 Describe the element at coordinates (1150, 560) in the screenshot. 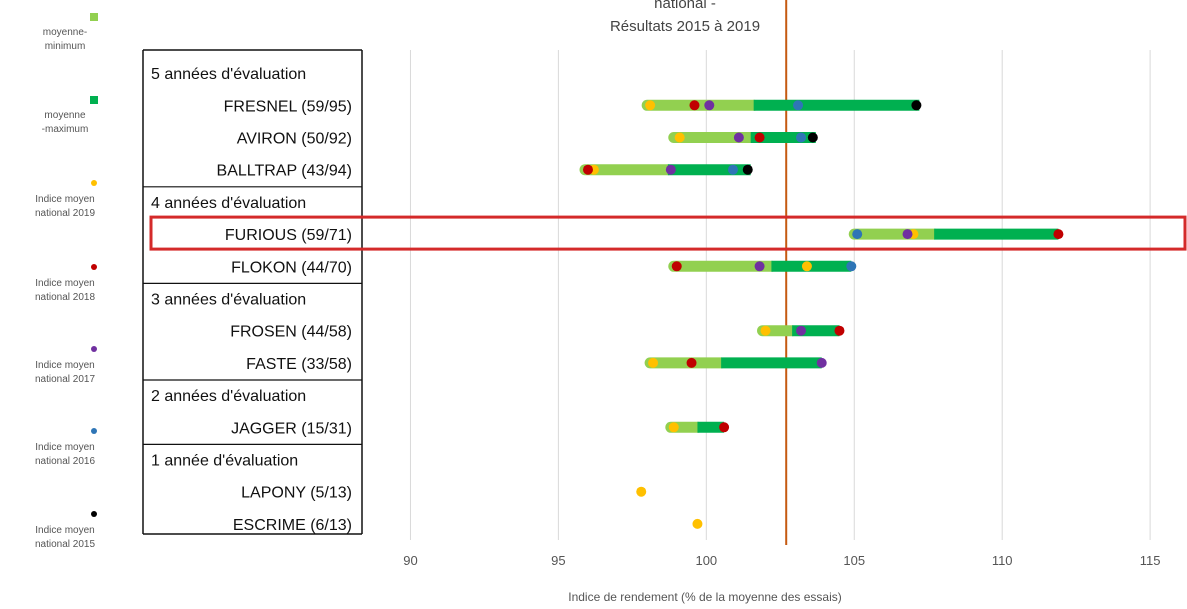

I see `x-tick-label: 115` at that location.